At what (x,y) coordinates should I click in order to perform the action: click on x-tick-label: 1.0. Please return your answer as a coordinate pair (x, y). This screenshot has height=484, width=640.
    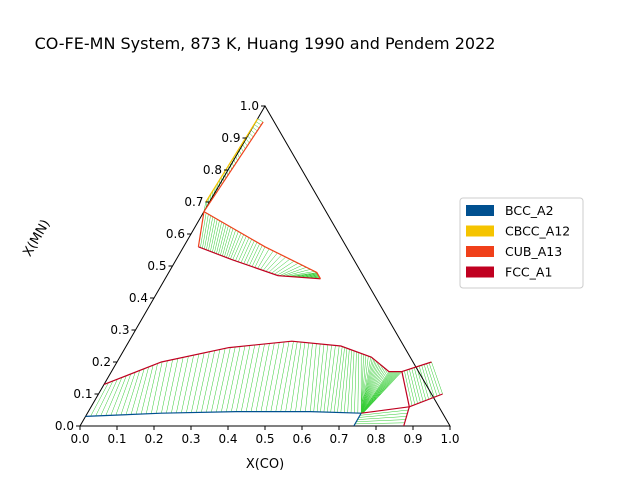
    Looking at the image, I should click on (449, 439).